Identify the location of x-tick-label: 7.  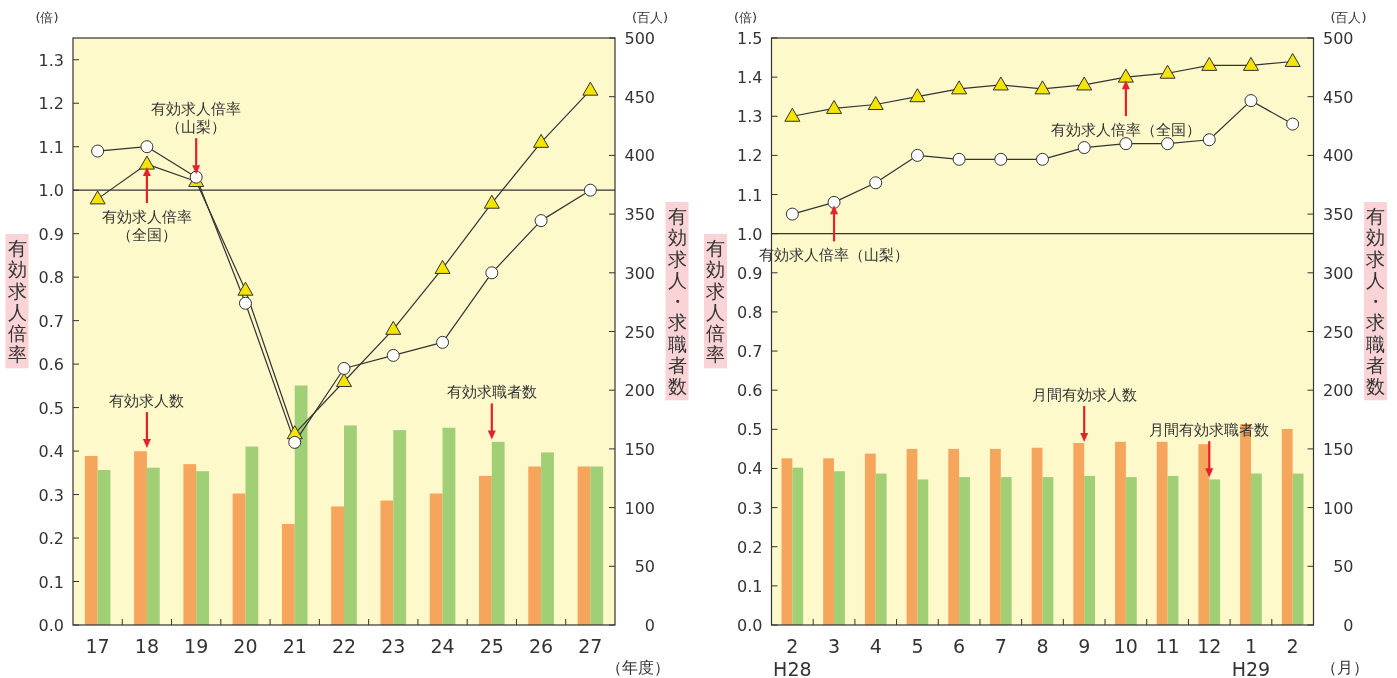
(1000, 646).